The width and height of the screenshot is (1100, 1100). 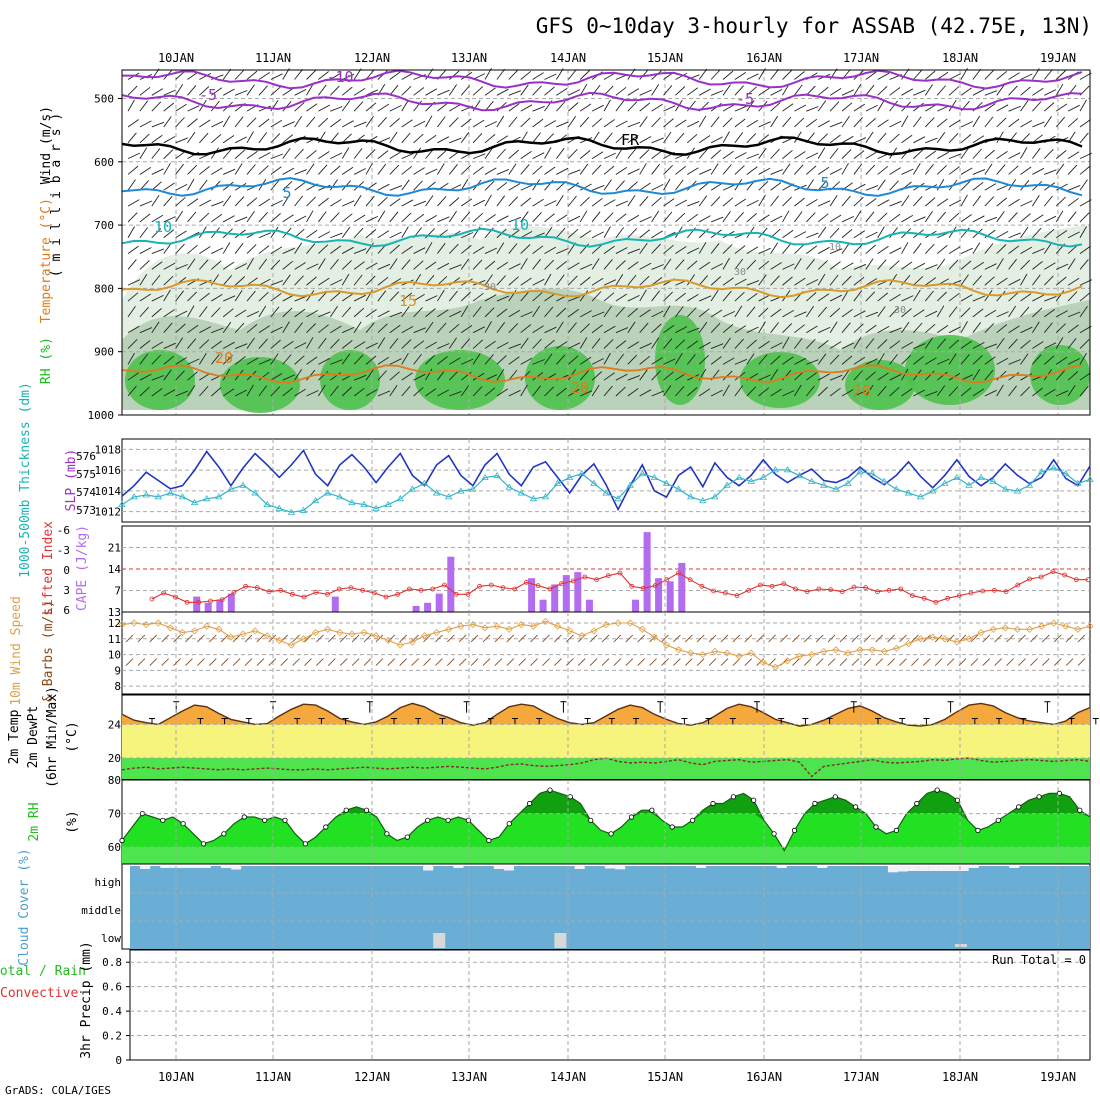 What do you see at coordinates (71, 480) in the screenshot?
I see `slp-axis-label: SLP (mb)` at bounding box center [71, 480].